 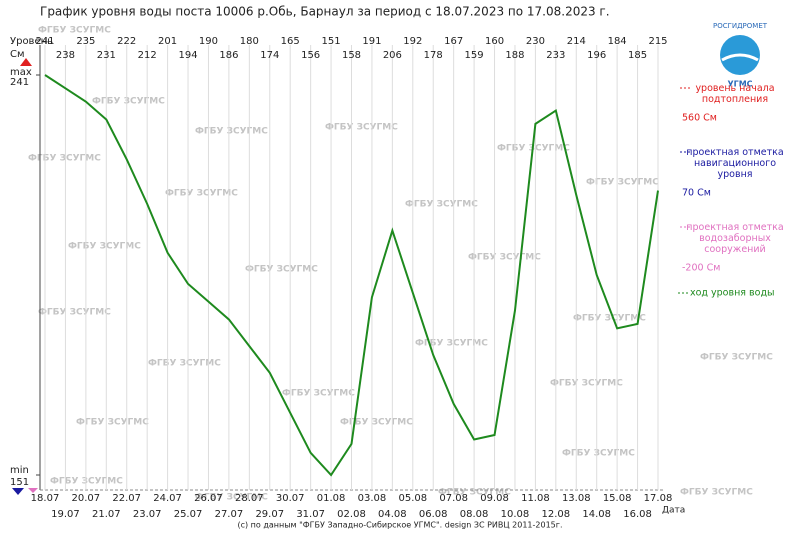 I want to click on y-axis-unit: См, so click(x=17, y=54).